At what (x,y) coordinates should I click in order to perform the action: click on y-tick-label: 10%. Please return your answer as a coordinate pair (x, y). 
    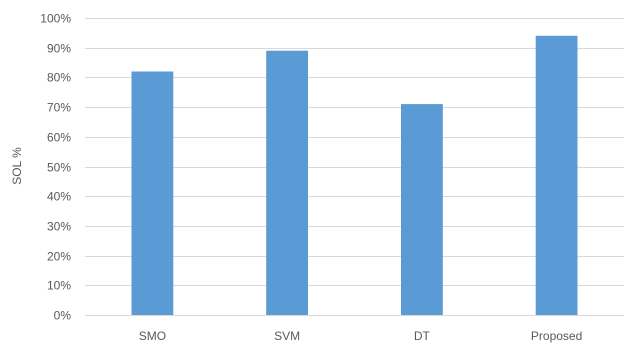
    Looking at the image, I should click on (59, 286).